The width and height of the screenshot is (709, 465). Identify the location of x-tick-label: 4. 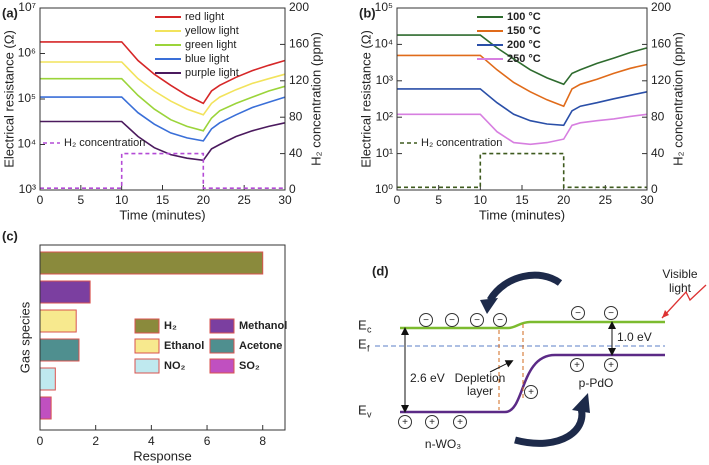
(151, 441).